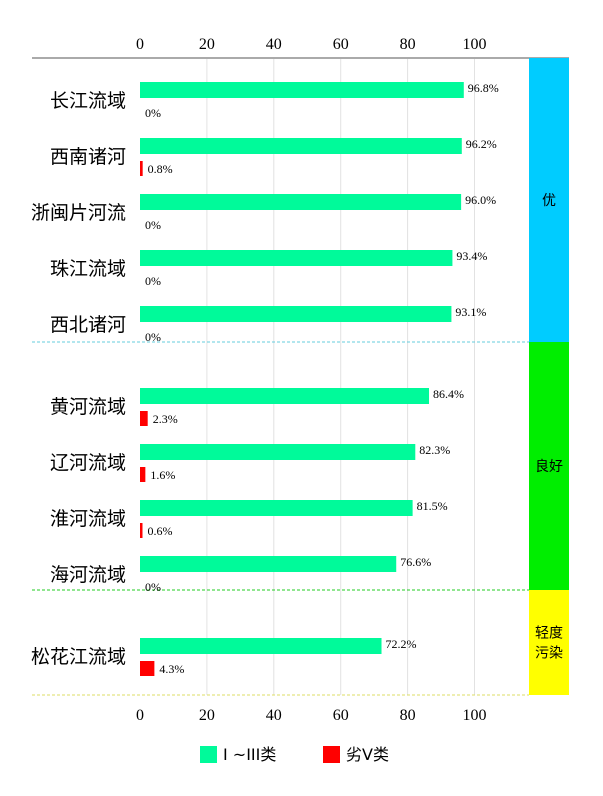 The width and height of the screenshot is (603, 796). Describe the element at coordinates (549, 634) in the screenshot. I see `grade-label-2-line-0: 轻度` at that location.